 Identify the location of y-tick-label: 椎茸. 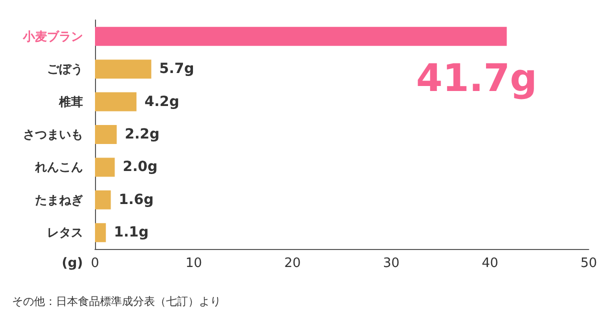
(70, 101).